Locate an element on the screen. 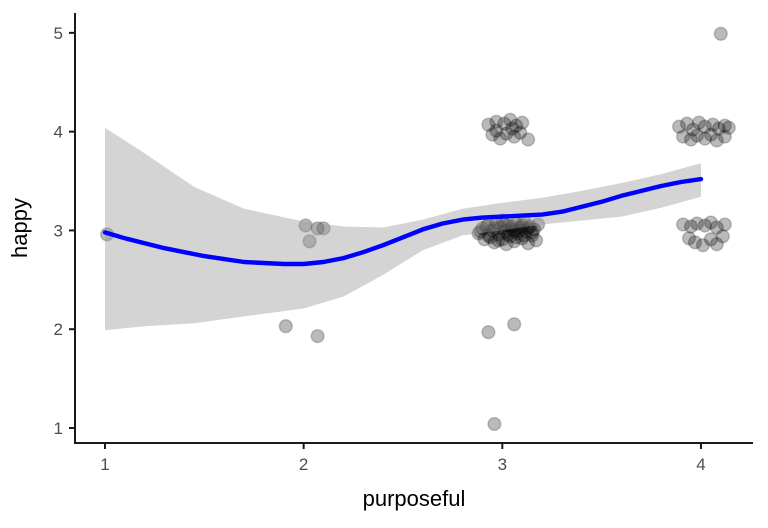 The width and height of the screenshot is (768, 528). x-tick-label: 4 is located at coordinates (700, 464).